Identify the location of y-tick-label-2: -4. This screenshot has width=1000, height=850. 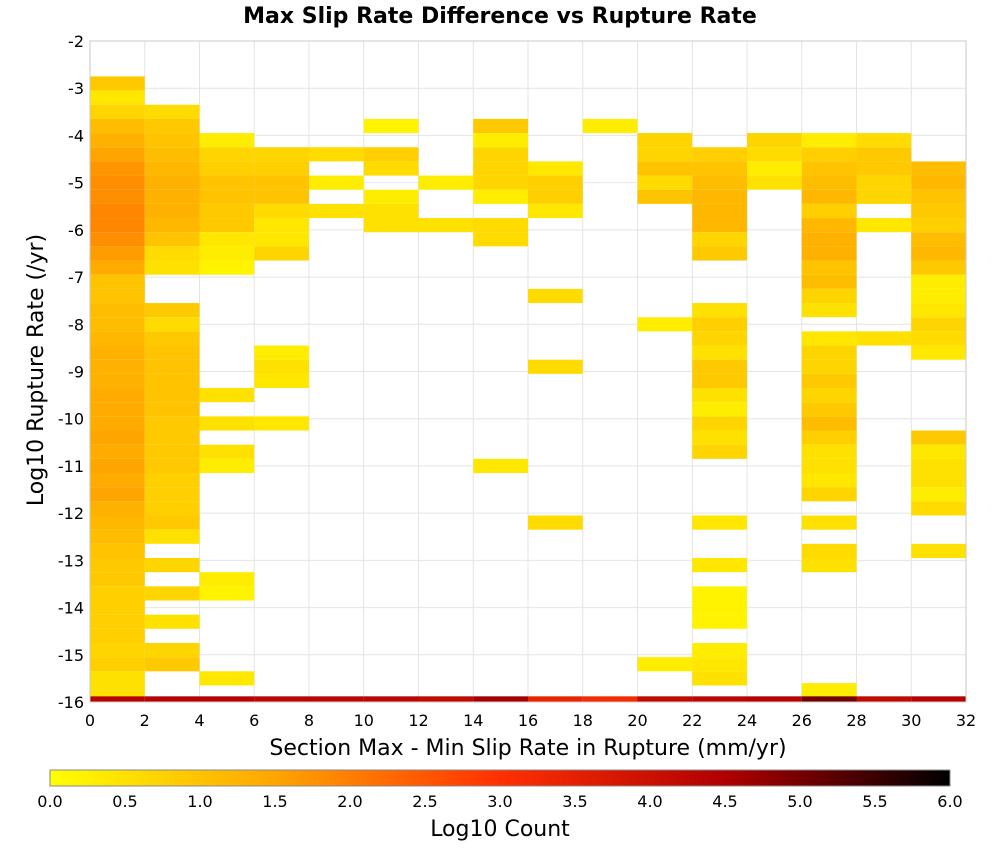
(76, 135).